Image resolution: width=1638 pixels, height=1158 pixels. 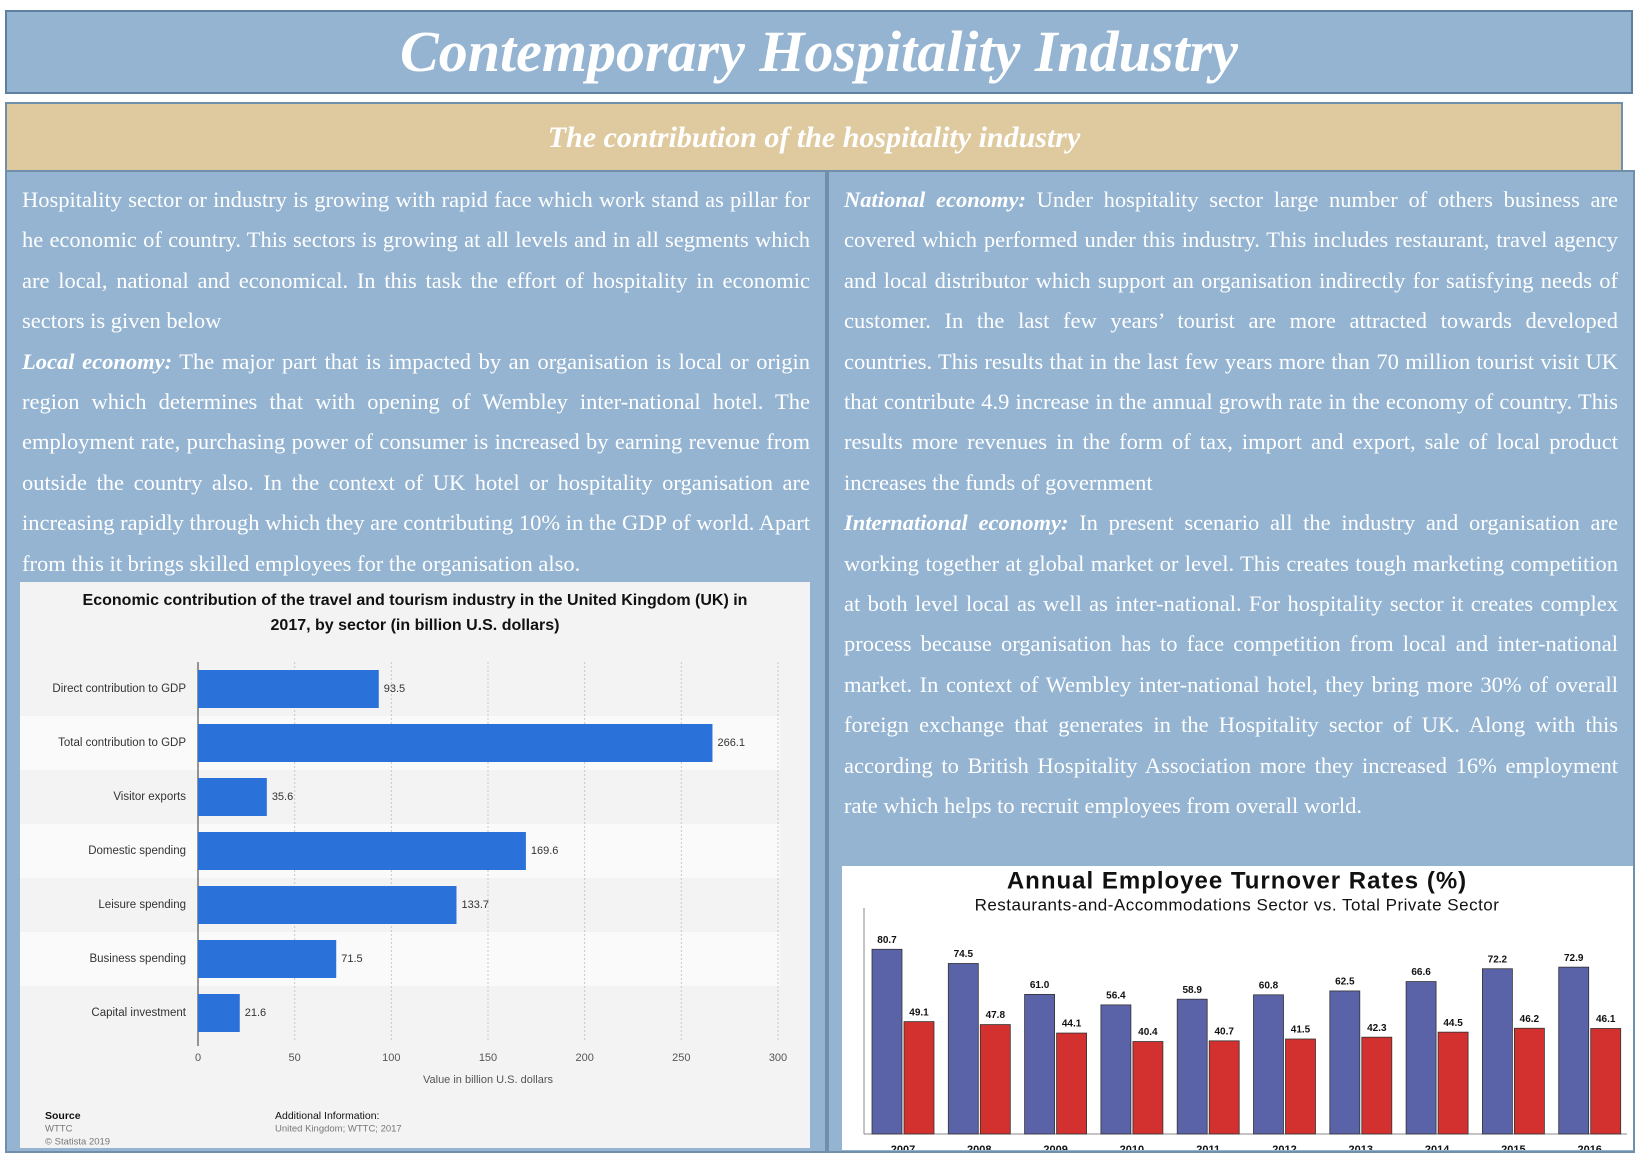 What do you see at coordinates (887, 940) in the screenshot?
I see `value-label: 80.7` at bounding box center [887, 940].